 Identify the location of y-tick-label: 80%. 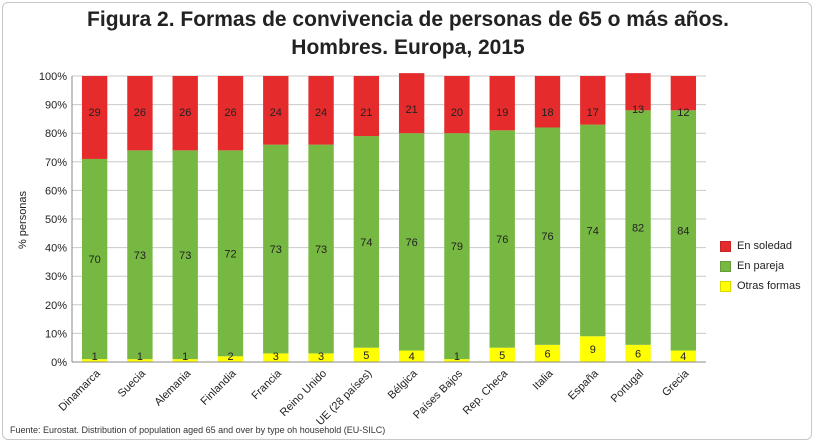
(56, 134).